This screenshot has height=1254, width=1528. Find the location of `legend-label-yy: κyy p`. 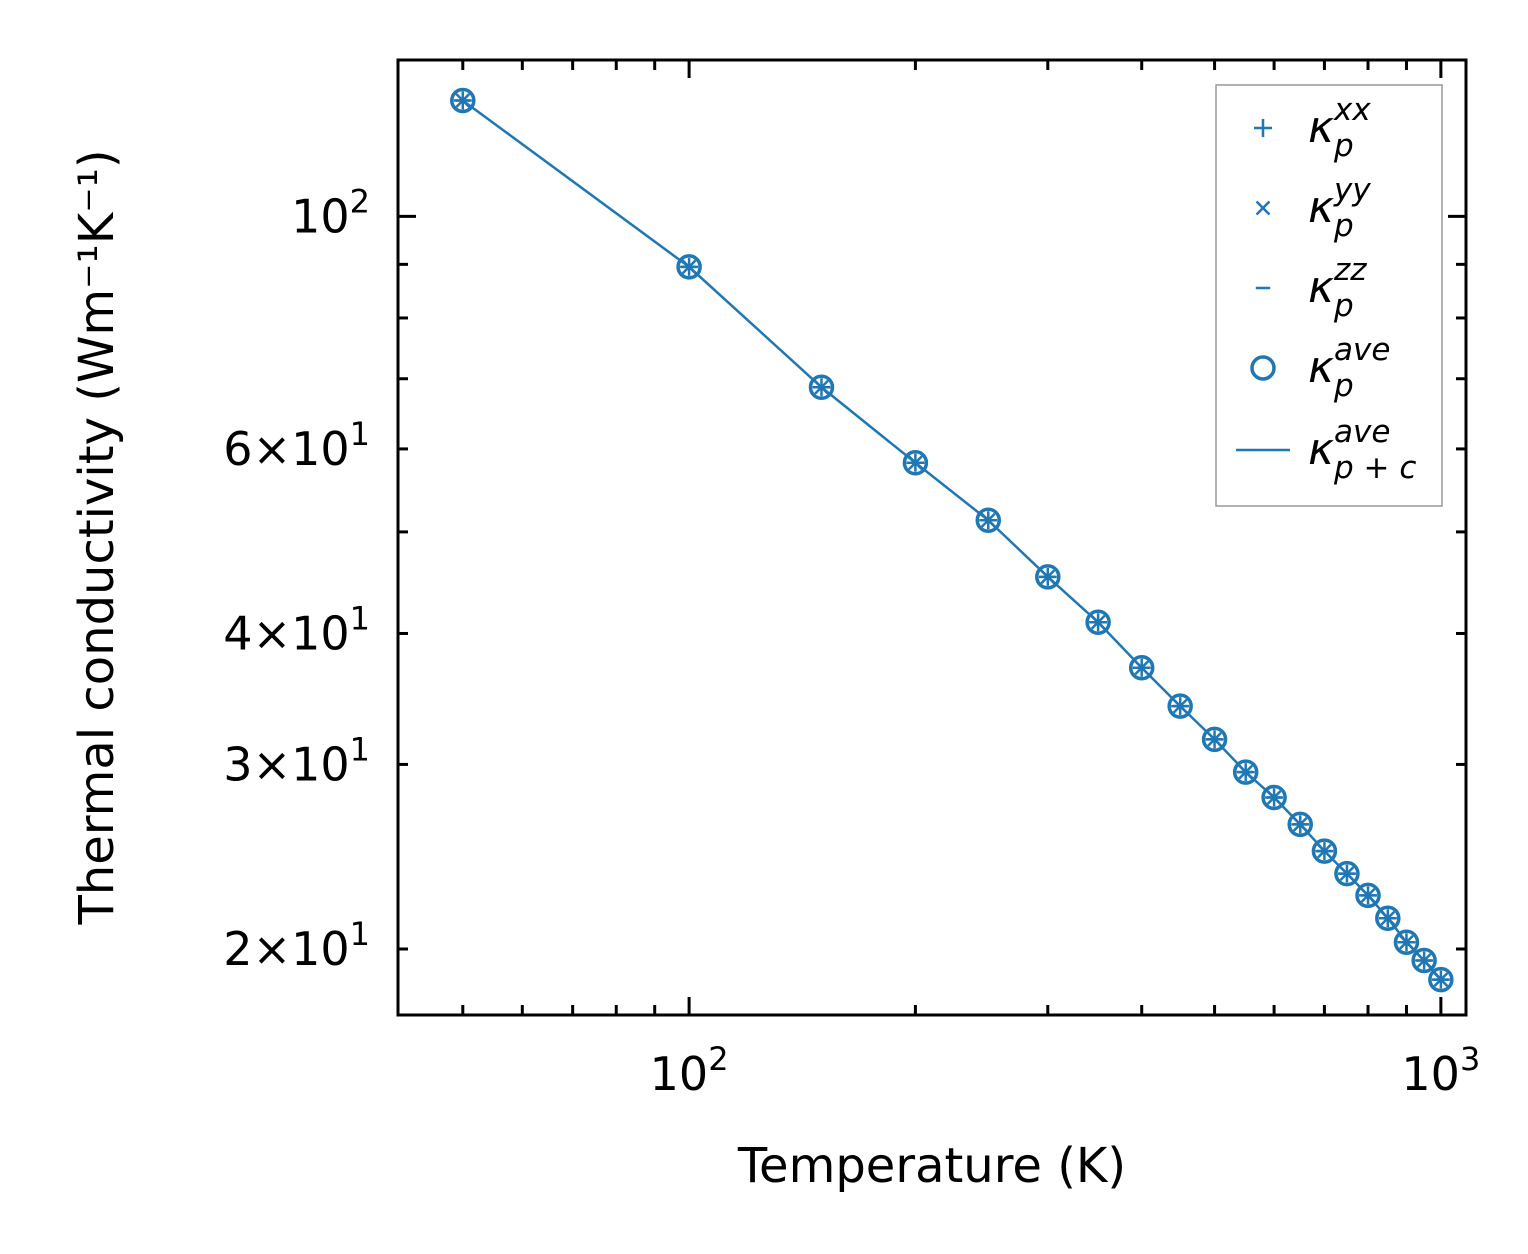

legend-label-yy: κyy p is located at coordinates (1339, 208).